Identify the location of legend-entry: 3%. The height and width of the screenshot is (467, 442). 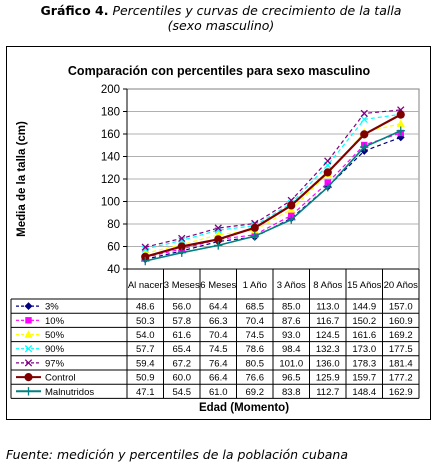
(52, 307).